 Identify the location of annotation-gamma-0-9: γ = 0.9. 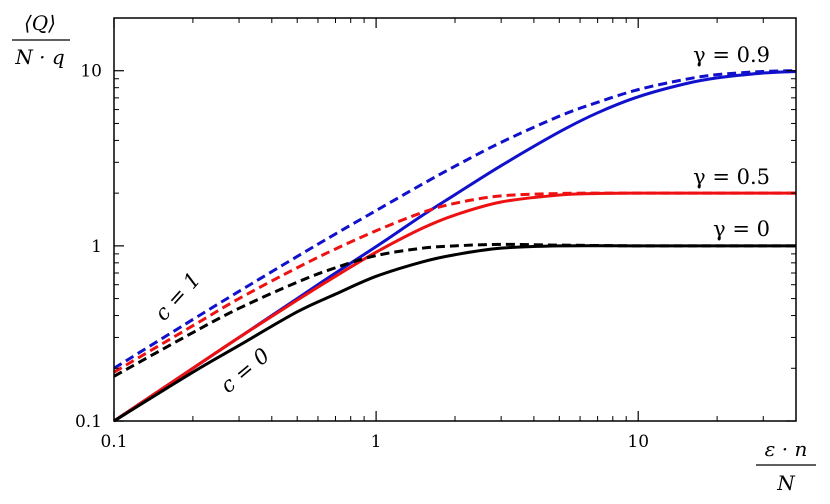
(731, 55).